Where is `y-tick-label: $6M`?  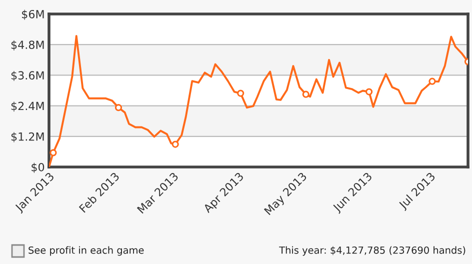
y-tick-label: $6M is located at coordinates (33, 15).